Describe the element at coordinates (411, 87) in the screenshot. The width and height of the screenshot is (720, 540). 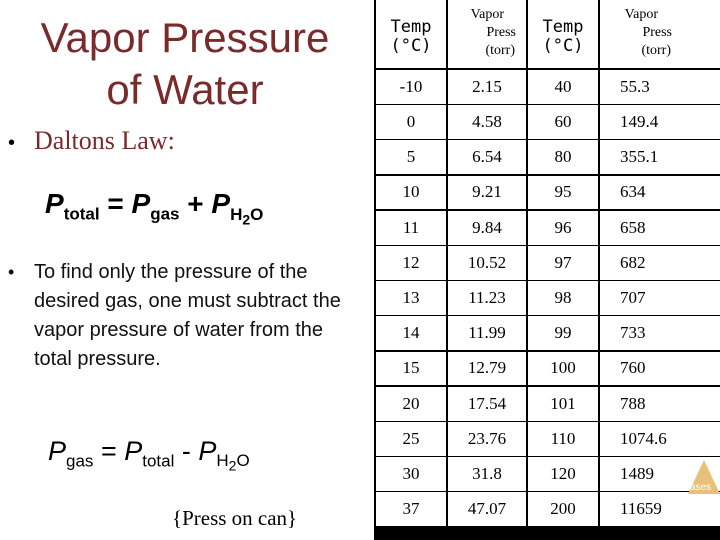
I see `temp-cell-left: -10` at that location.